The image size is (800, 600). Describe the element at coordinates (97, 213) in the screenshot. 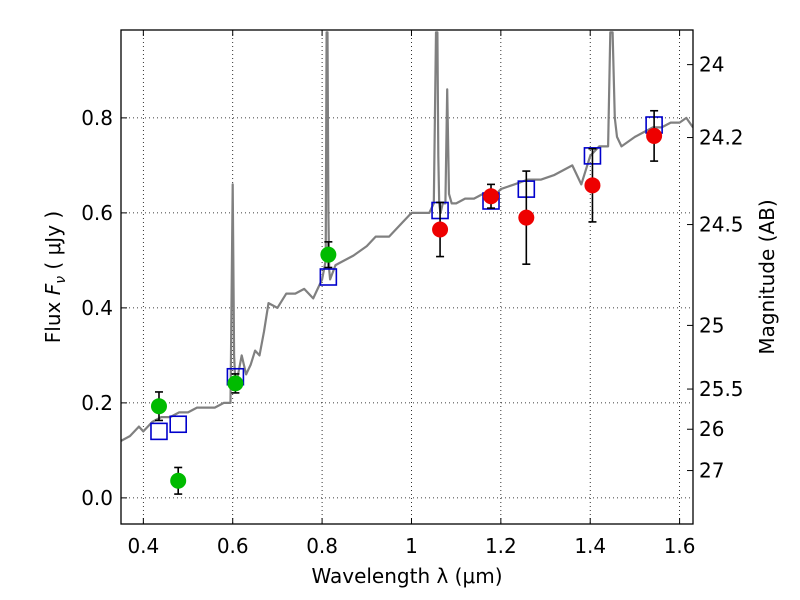

I see `y-tick-label: 0.6` at that location.